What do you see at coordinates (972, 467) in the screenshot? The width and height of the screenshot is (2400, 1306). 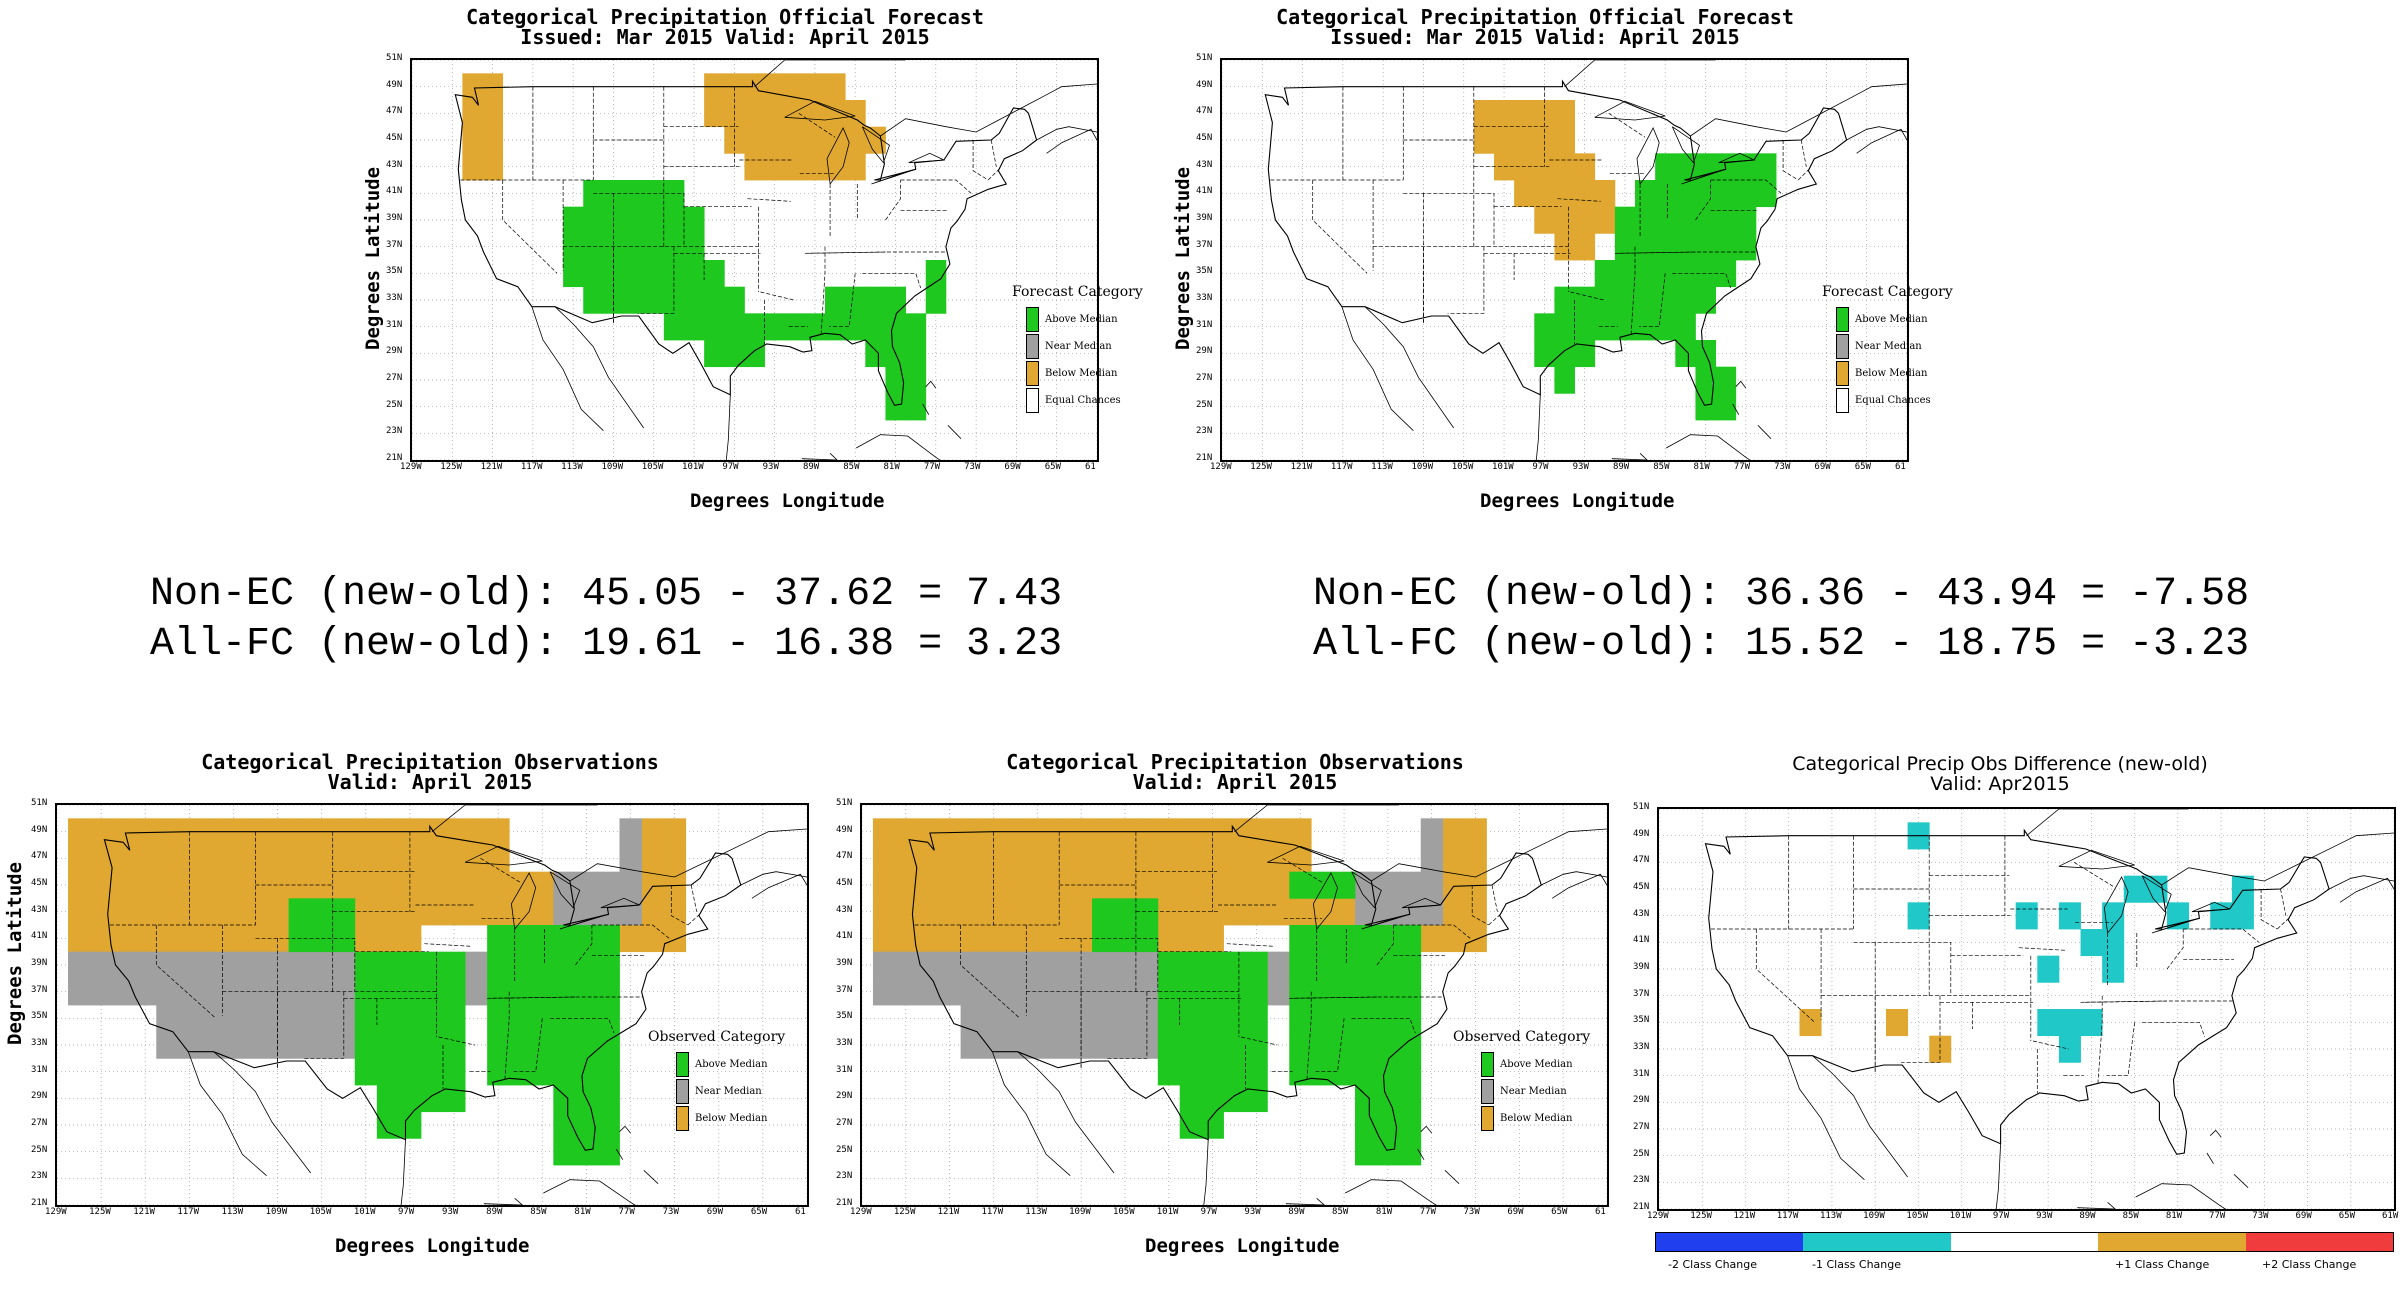 I see `lon-tick: 73W` at bounding box center [972, 467].